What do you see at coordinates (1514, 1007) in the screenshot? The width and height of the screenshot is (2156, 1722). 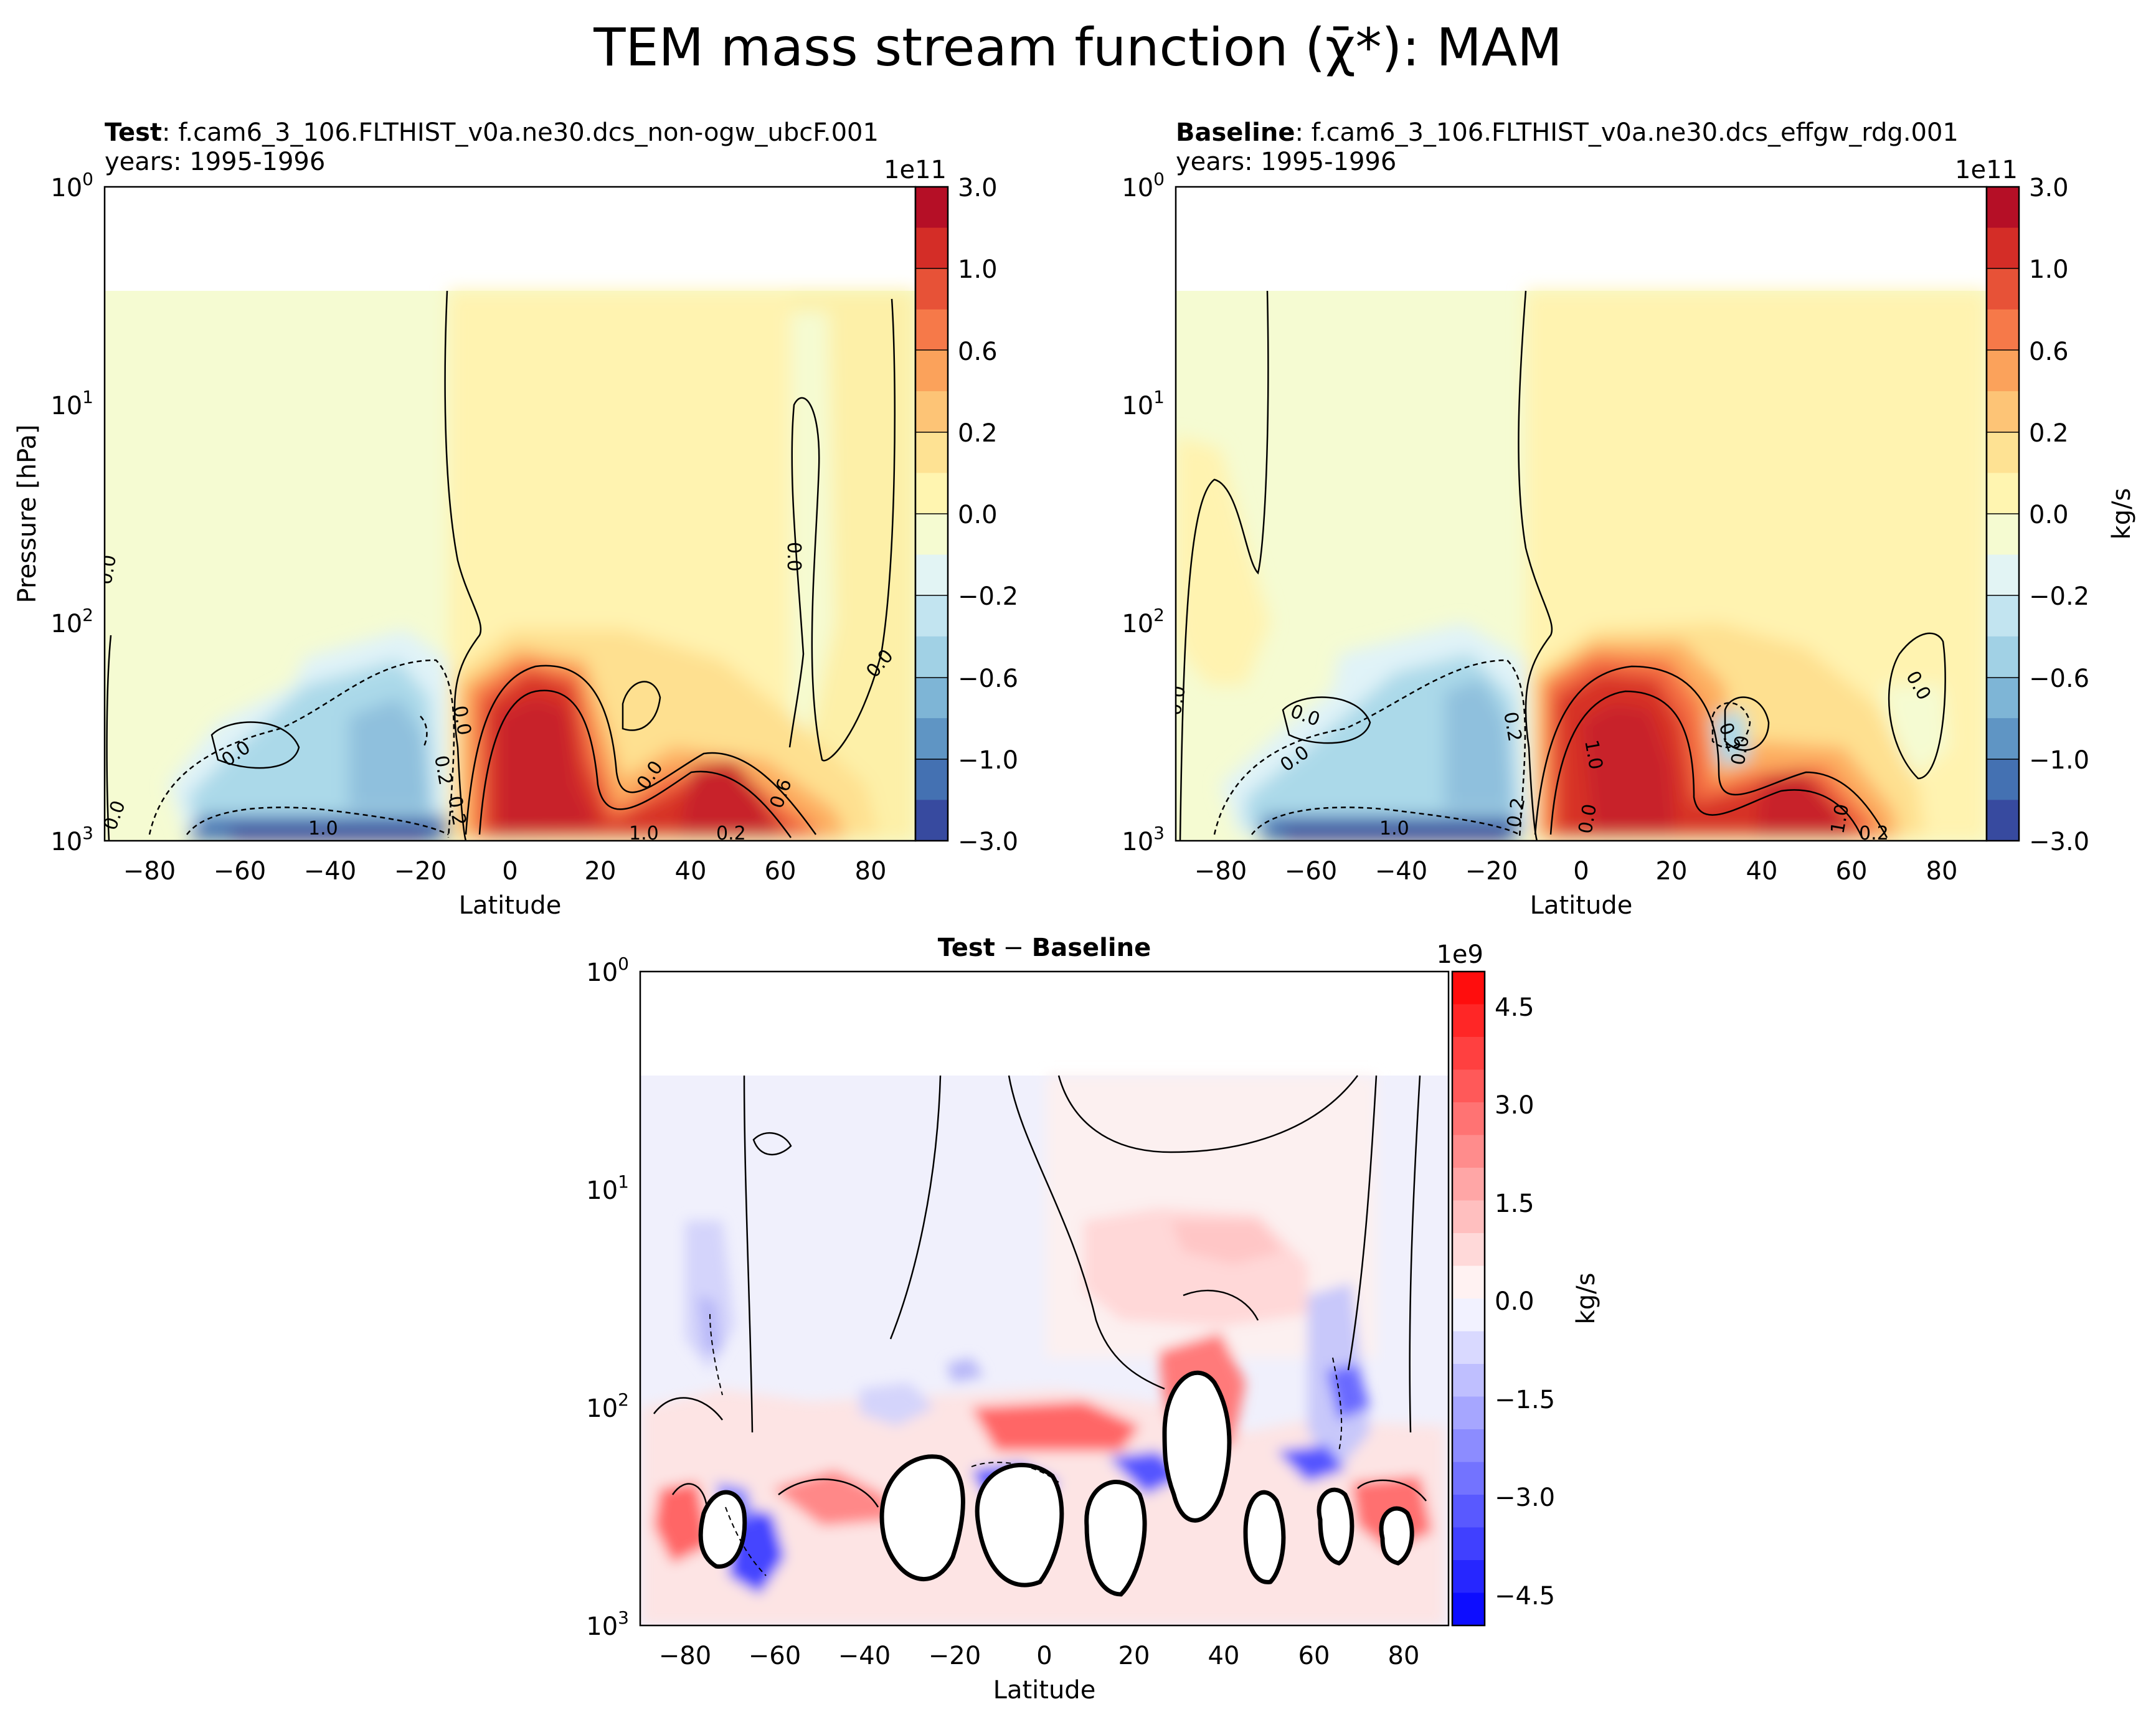 I see `difference-cbar-tick: 4.5` at bounding box center [1514, 1007].